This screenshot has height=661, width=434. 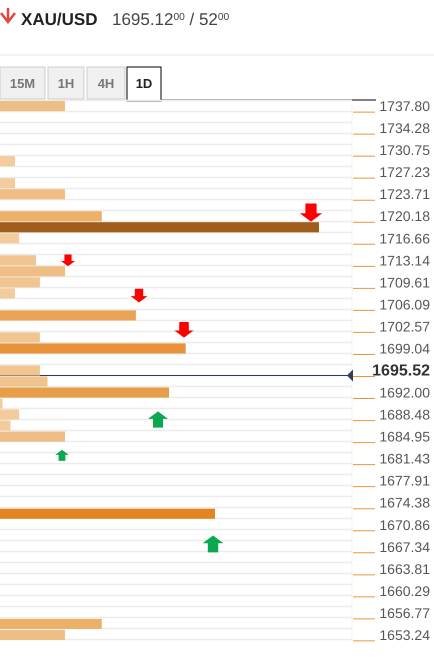 What do you see at coordinates (404, 260) in the screenshot?
I see `y-tick-label: 1713.14` at bounding box center [404, 260].